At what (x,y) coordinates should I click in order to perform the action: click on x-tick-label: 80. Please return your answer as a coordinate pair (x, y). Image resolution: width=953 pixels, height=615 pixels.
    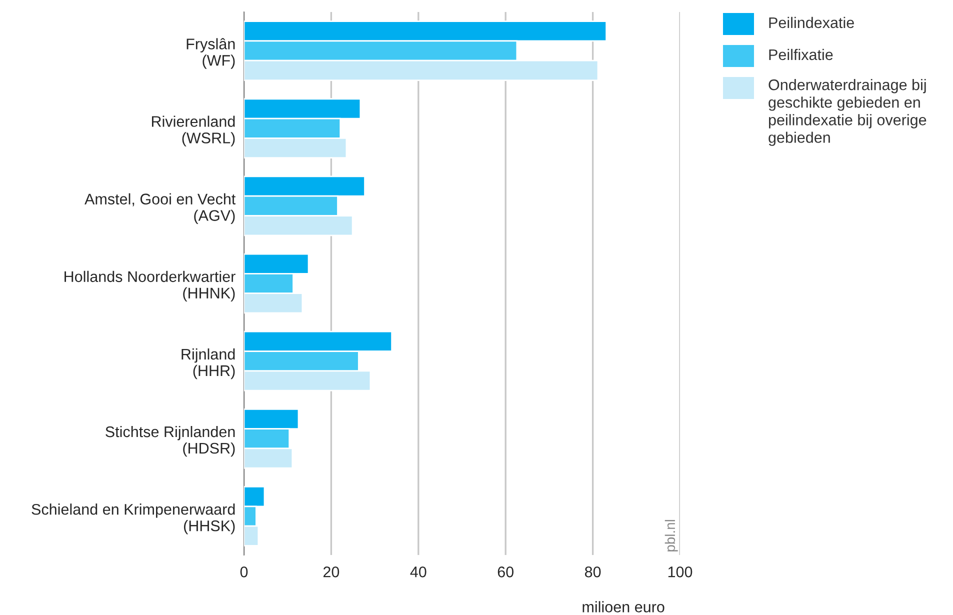
    Looking at the image, I should click on (592, 572).